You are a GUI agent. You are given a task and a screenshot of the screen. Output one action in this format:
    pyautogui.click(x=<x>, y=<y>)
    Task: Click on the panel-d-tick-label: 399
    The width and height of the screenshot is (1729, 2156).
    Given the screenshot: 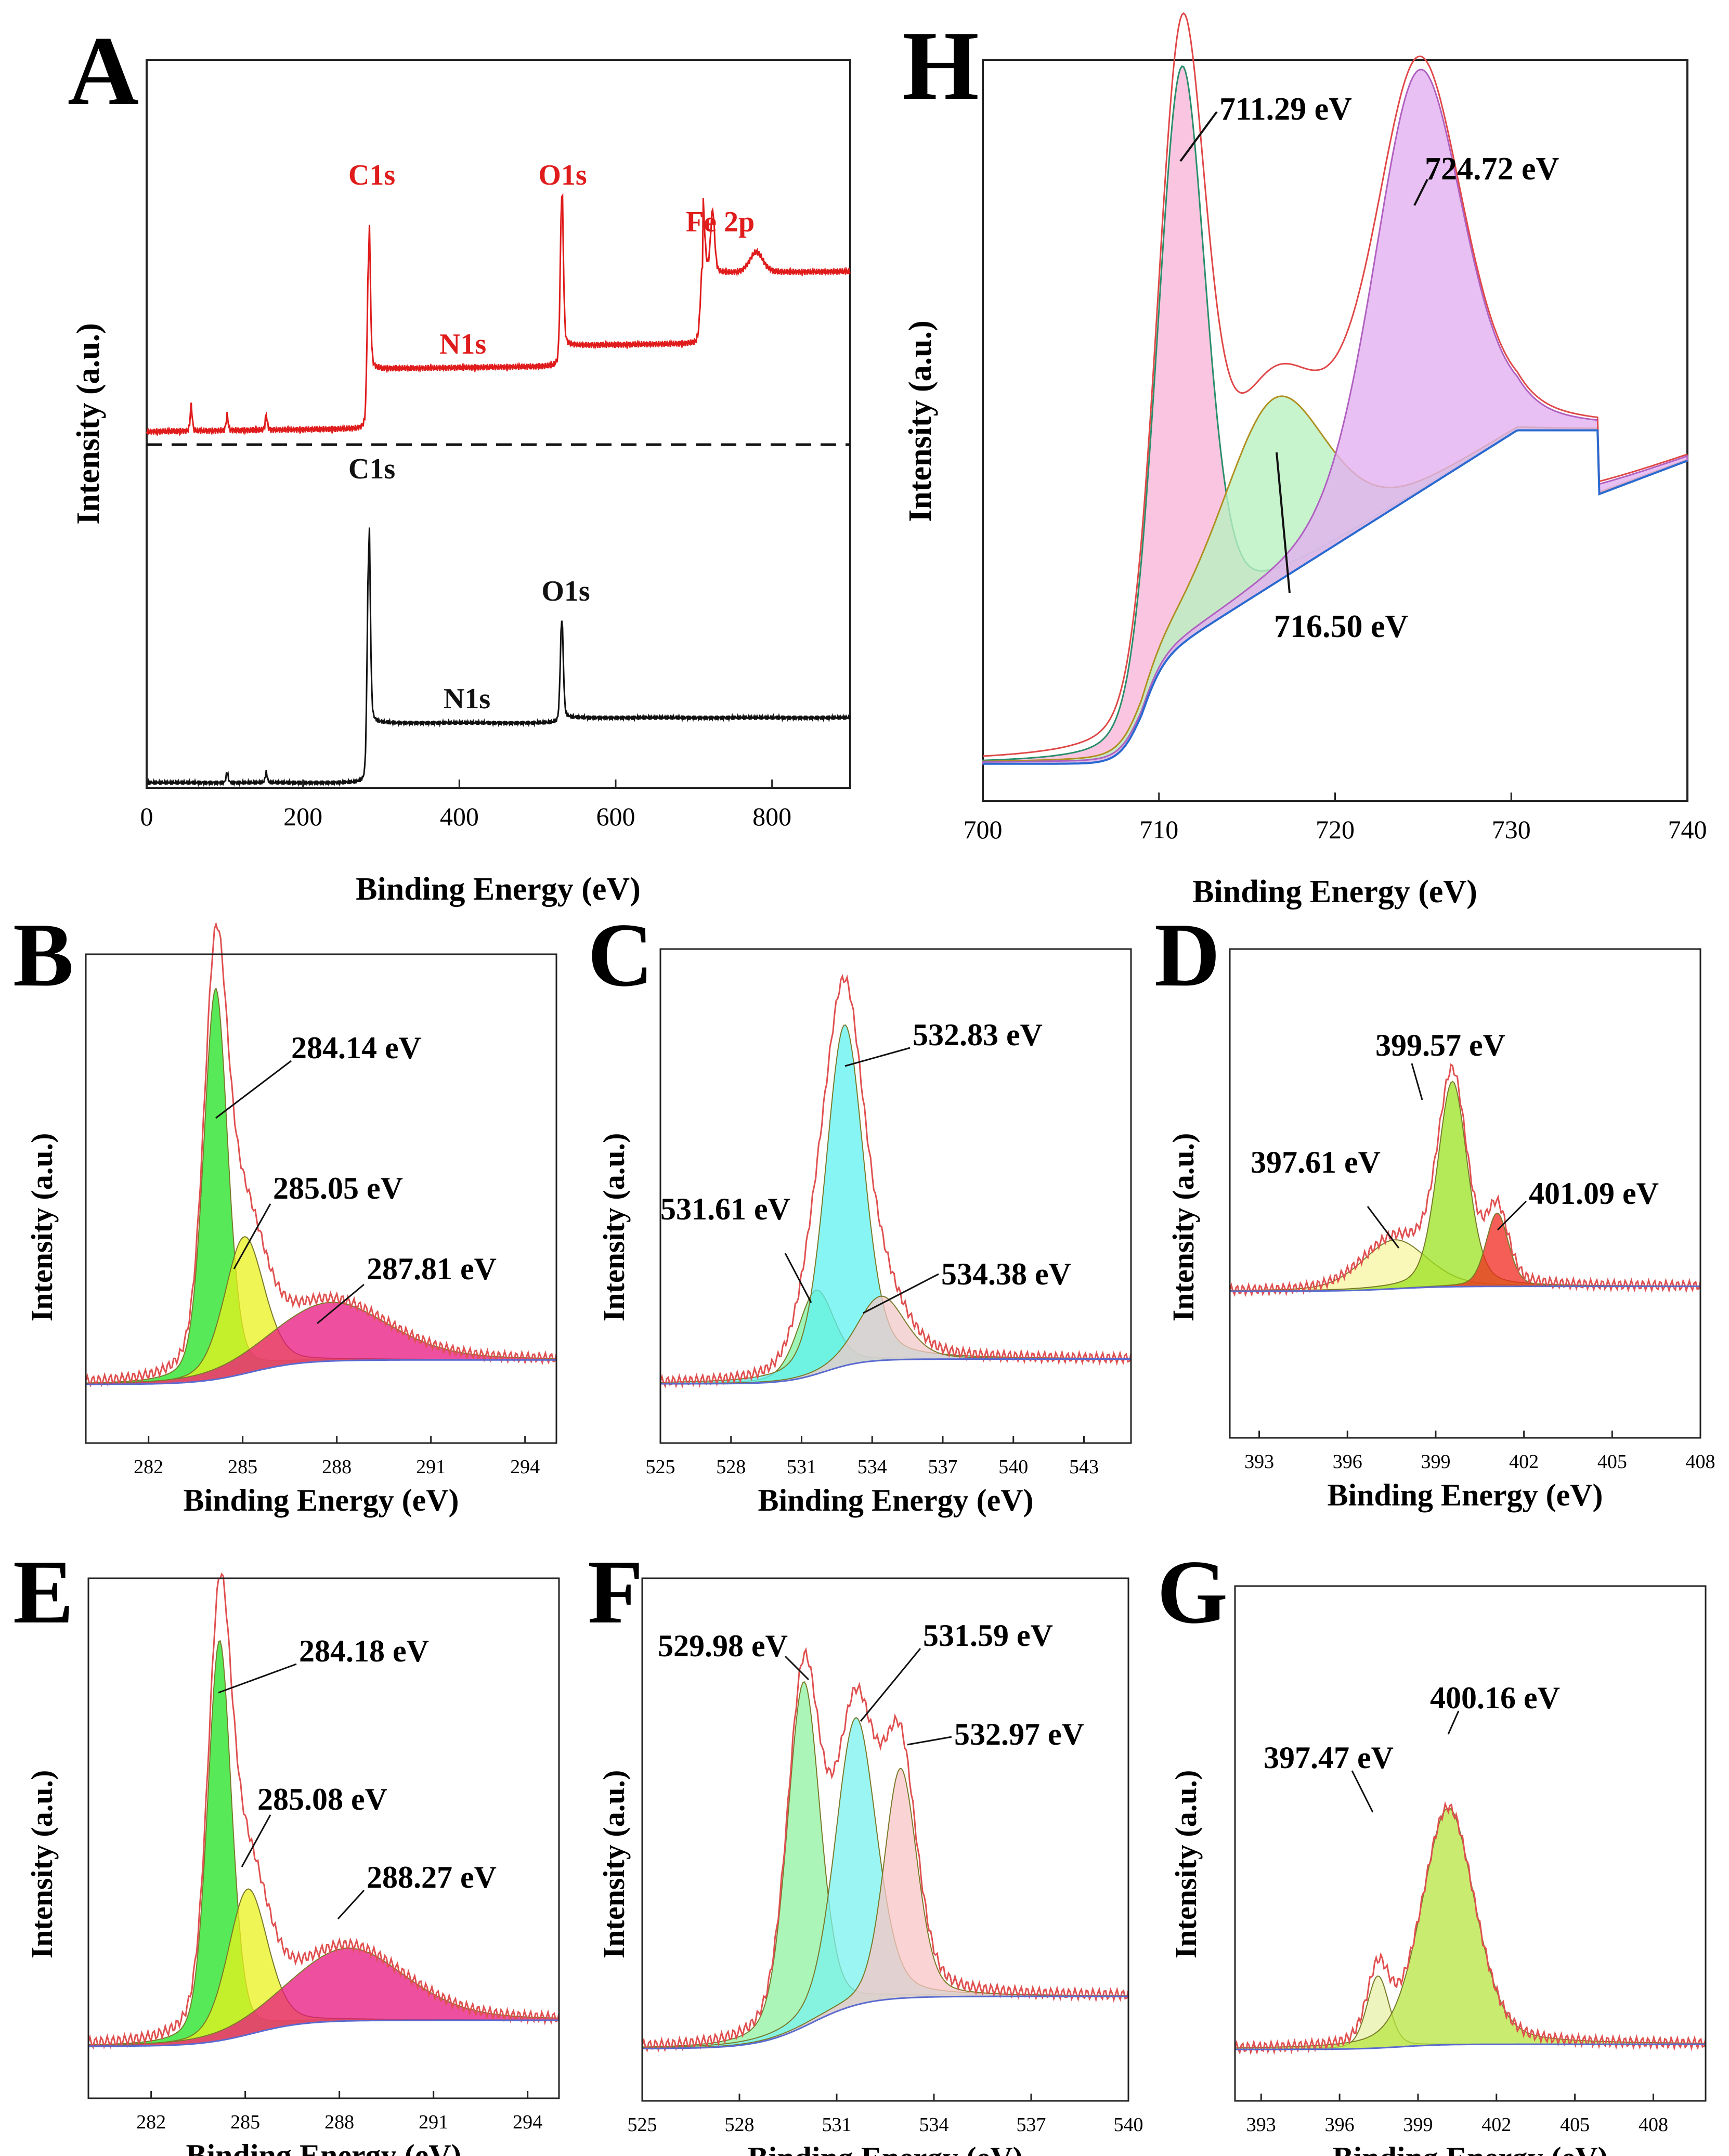 What is the action you would take?
    pyautogui.click(x=1436, y=1462)
    